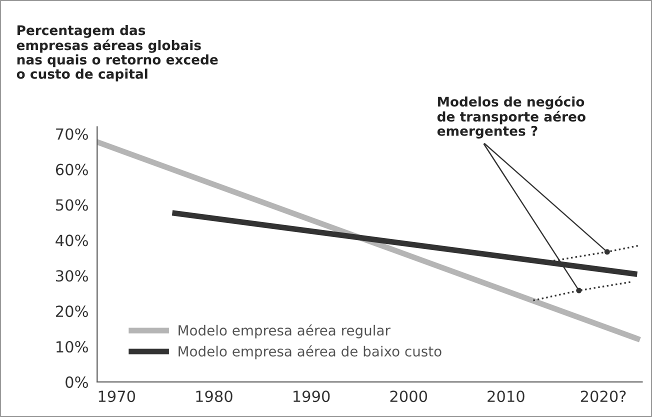  What do you see at coordinates (77, 382) in the screenshot?
I see `y-tick-label: 0%` at bounding box center [77, 382].